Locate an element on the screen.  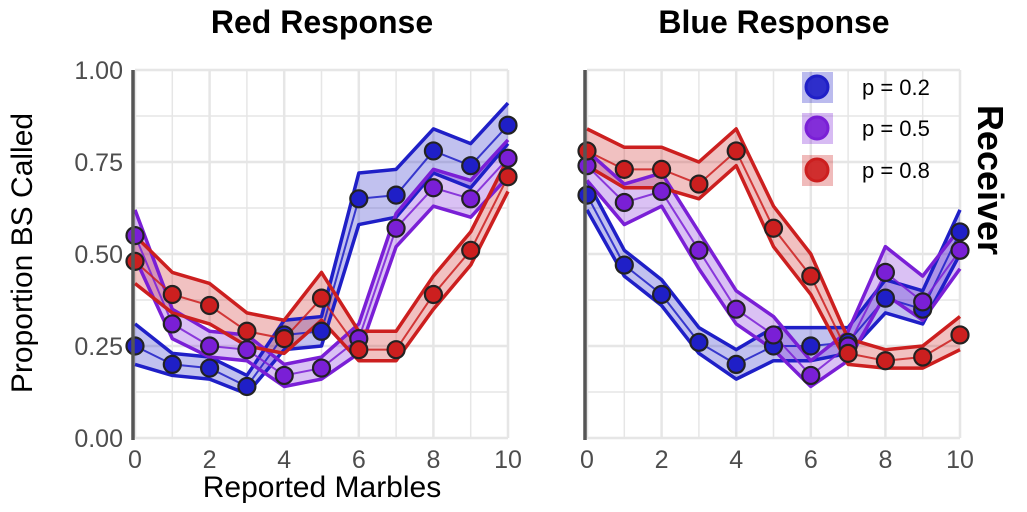
data-point-blue-s1-x2 is located at coordinates (661, 191).